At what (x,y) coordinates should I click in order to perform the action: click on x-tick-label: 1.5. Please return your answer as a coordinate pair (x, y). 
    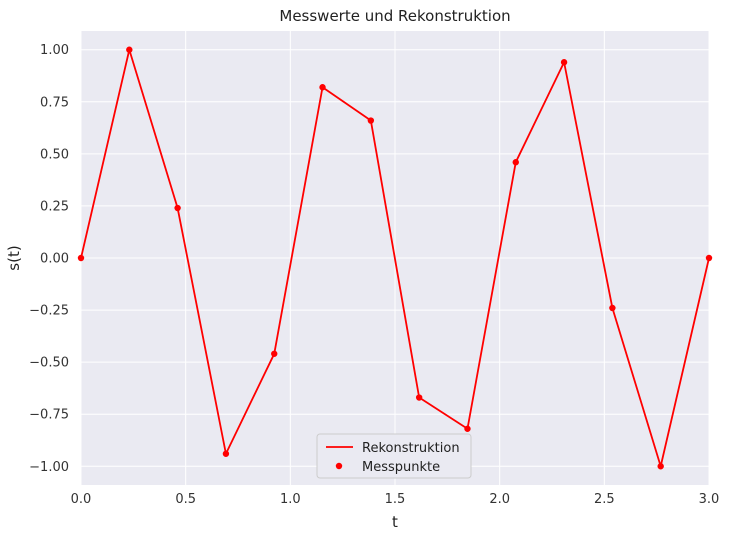
    Looking at the image, I should click on (395, 499).